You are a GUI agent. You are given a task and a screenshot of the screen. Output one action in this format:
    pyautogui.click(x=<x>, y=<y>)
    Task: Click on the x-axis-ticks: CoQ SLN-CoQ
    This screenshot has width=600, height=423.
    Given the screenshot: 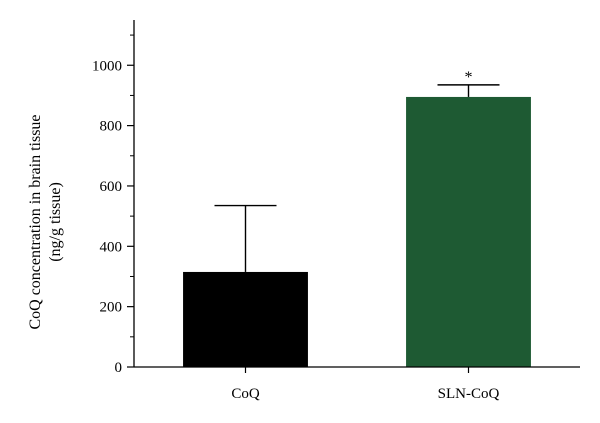 What is the action you would take?
    pyautogui.click(x=365, y=384)
    